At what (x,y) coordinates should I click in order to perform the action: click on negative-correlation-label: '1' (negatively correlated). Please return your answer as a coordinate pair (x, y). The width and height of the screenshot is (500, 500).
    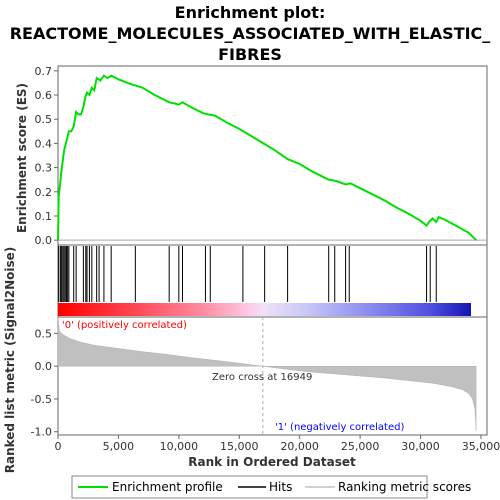
    Looking at the image, I should click on (339, 427).